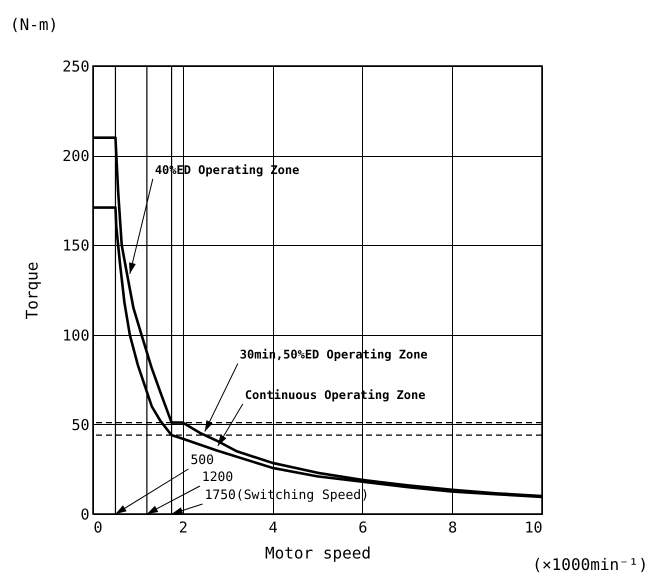  Describe the element at coordinates (34, 24) in the screenshot. I see `text: (N-m)` at that location.